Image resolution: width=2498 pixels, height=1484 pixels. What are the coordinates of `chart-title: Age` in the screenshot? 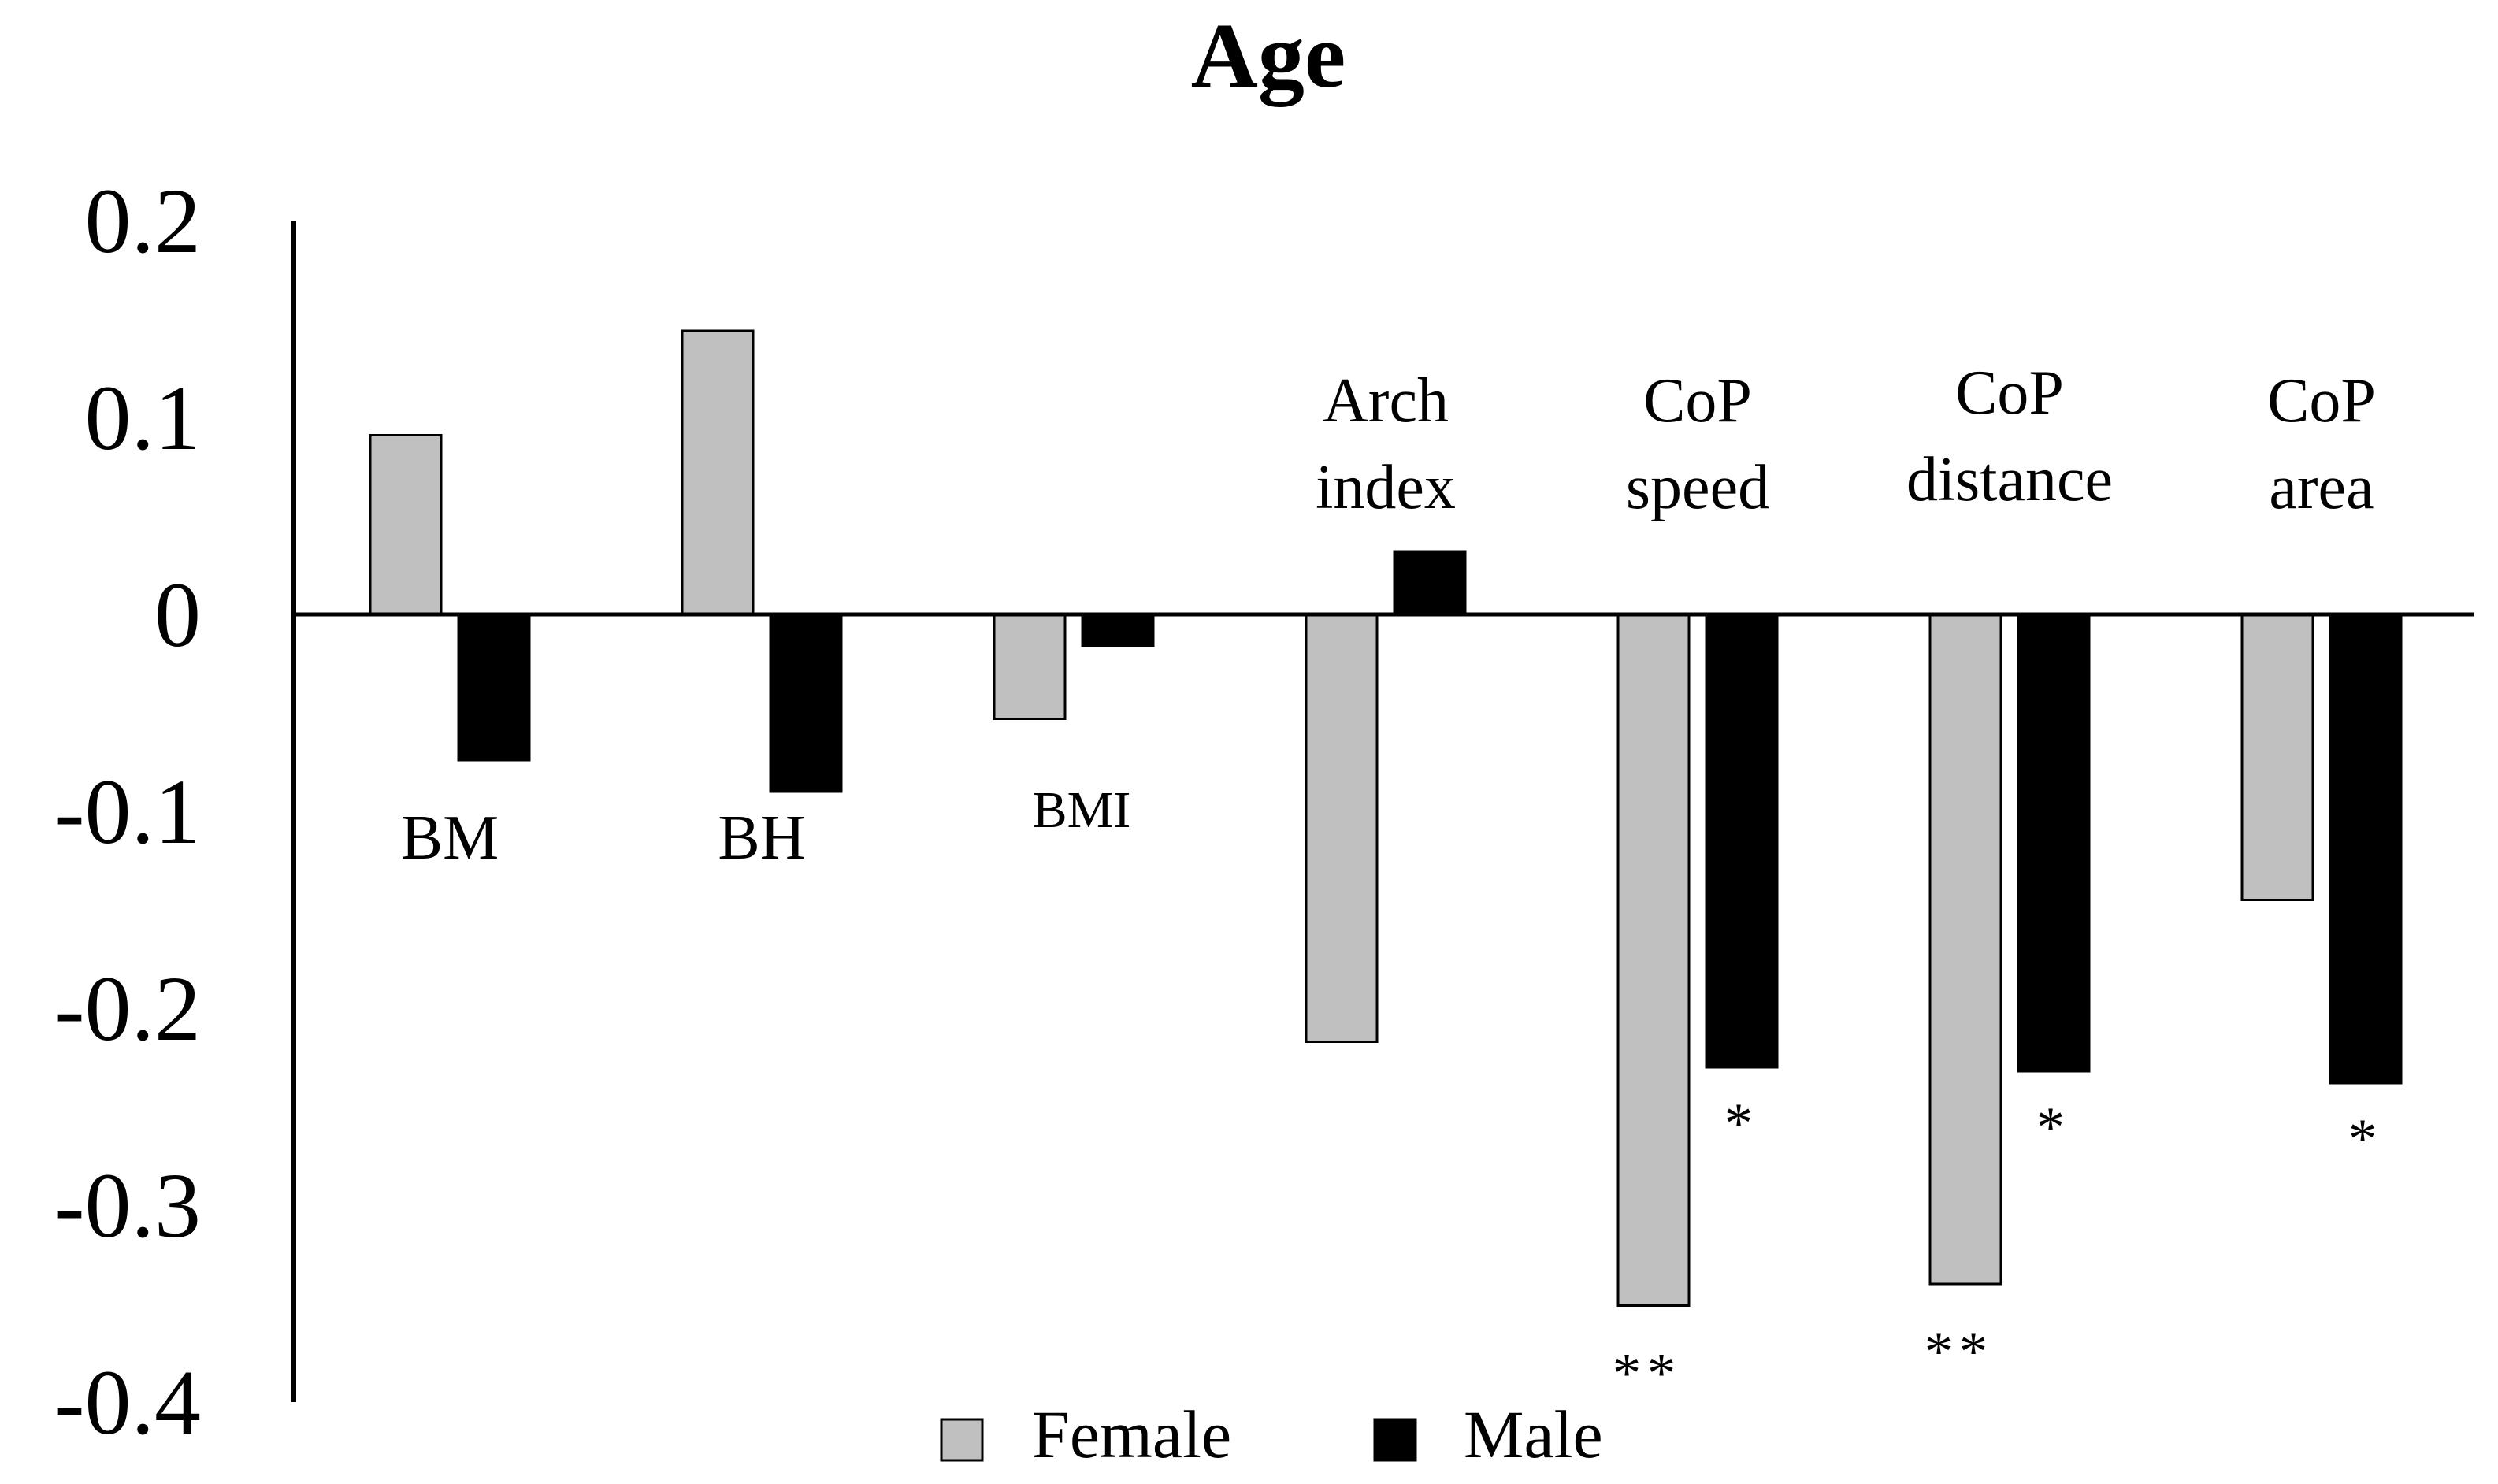 It's located at (1268, 56).